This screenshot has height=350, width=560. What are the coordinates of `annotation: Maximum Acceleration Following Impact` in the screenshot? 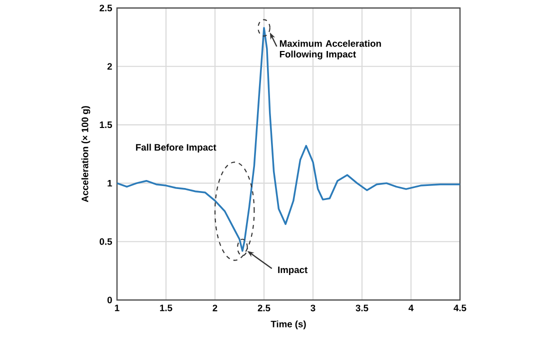 It's located at (330, 50).